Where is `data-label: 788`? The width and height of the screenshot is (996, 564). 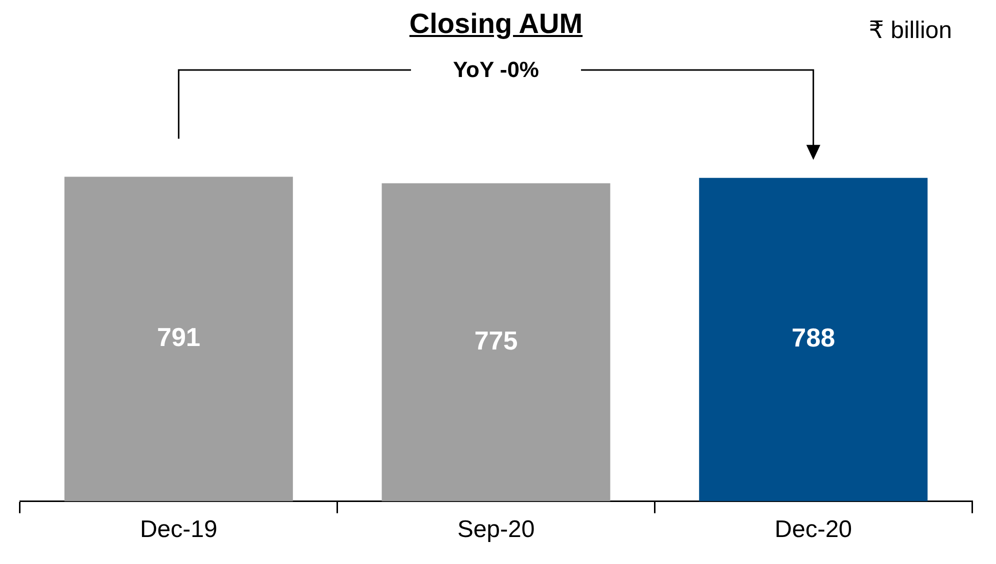 data-label: 788 is located at coordinates (814, 337).